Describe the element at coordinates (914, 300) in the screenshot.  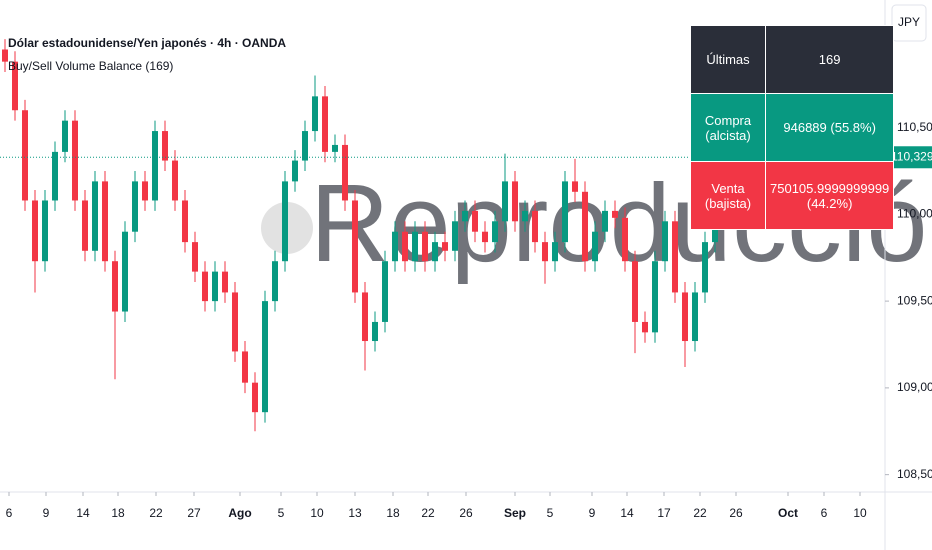
I see `y-tick-label: 109,500` at that location.